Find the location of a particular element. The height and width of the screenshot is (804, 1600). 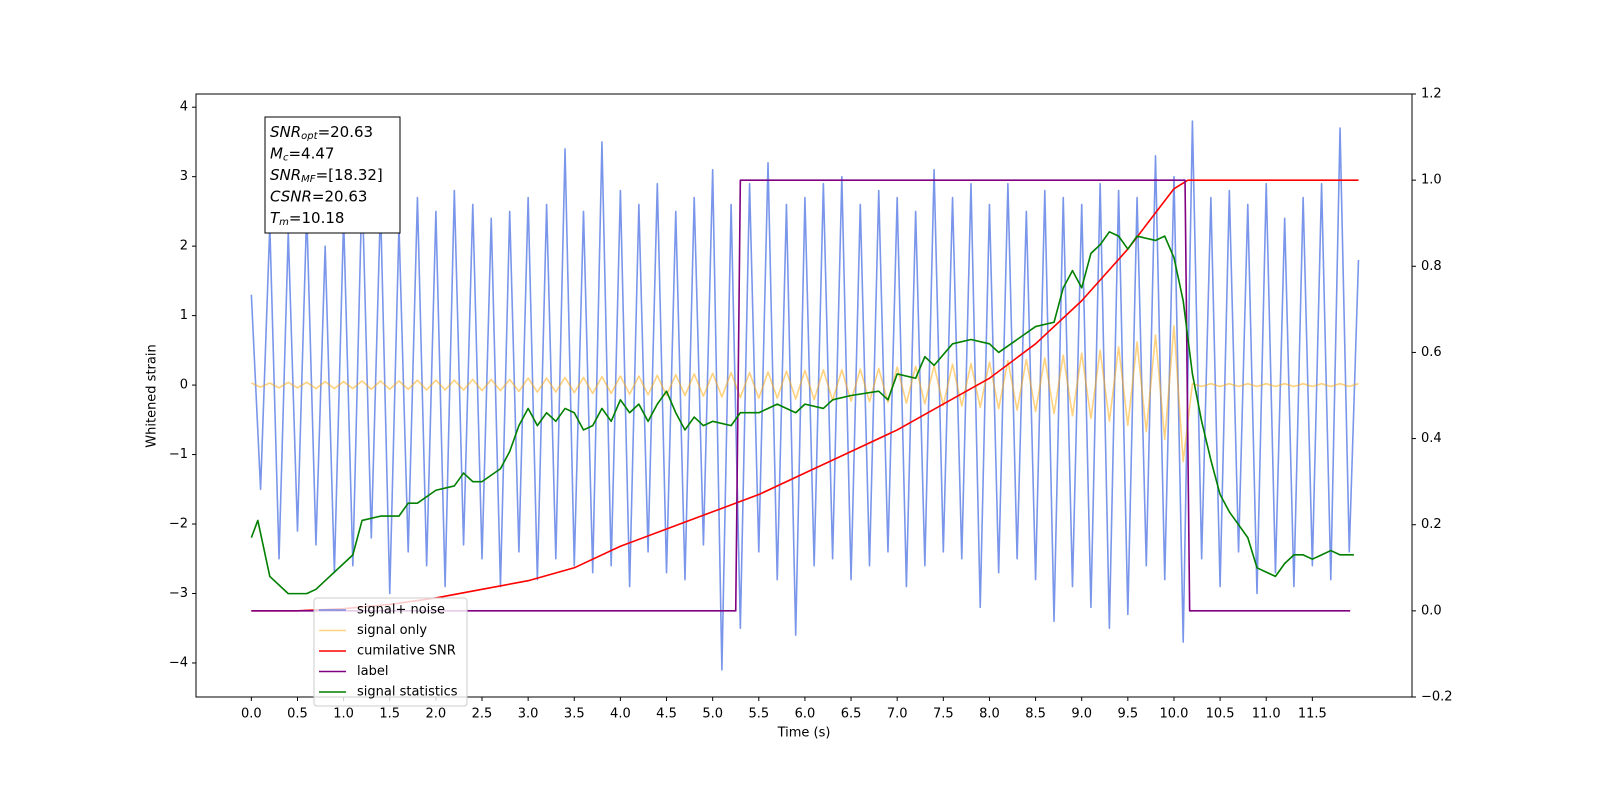

y2-tick-label: 0.4 is located at coordinates (1431, 438).